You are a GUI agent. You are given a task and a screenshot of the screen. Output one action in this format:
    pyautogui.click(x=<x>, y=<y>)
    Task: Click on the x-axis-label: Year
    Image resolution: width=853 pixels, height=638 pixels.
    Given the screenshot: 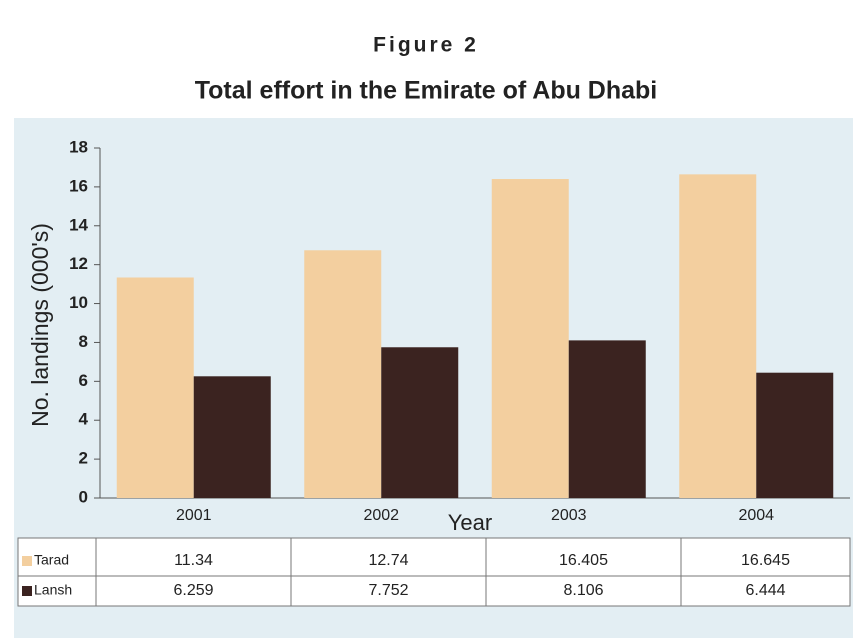 What is the action you would take?
    pyautogui.click(x=470, y=522)
    